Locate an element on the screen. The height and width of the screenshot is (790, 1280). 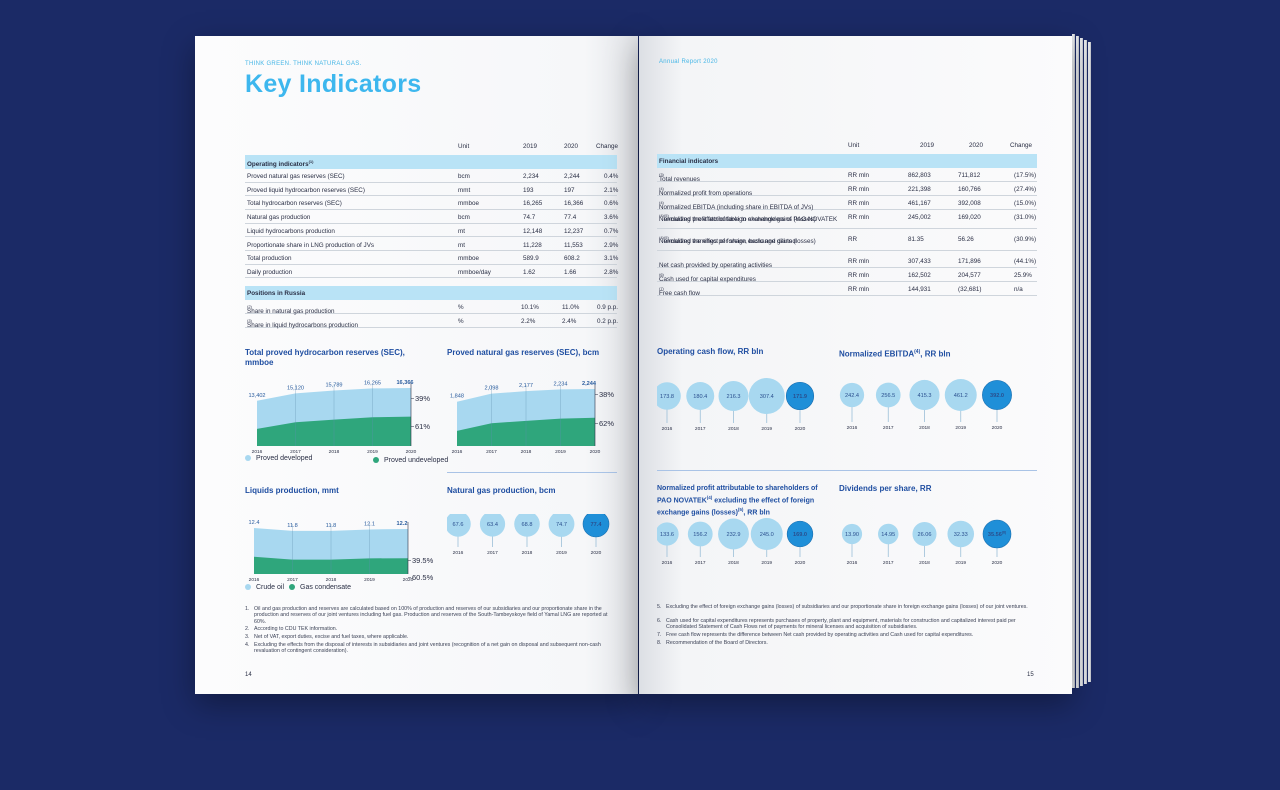
footnote-number: 4. is located at coordinates (247, 645).